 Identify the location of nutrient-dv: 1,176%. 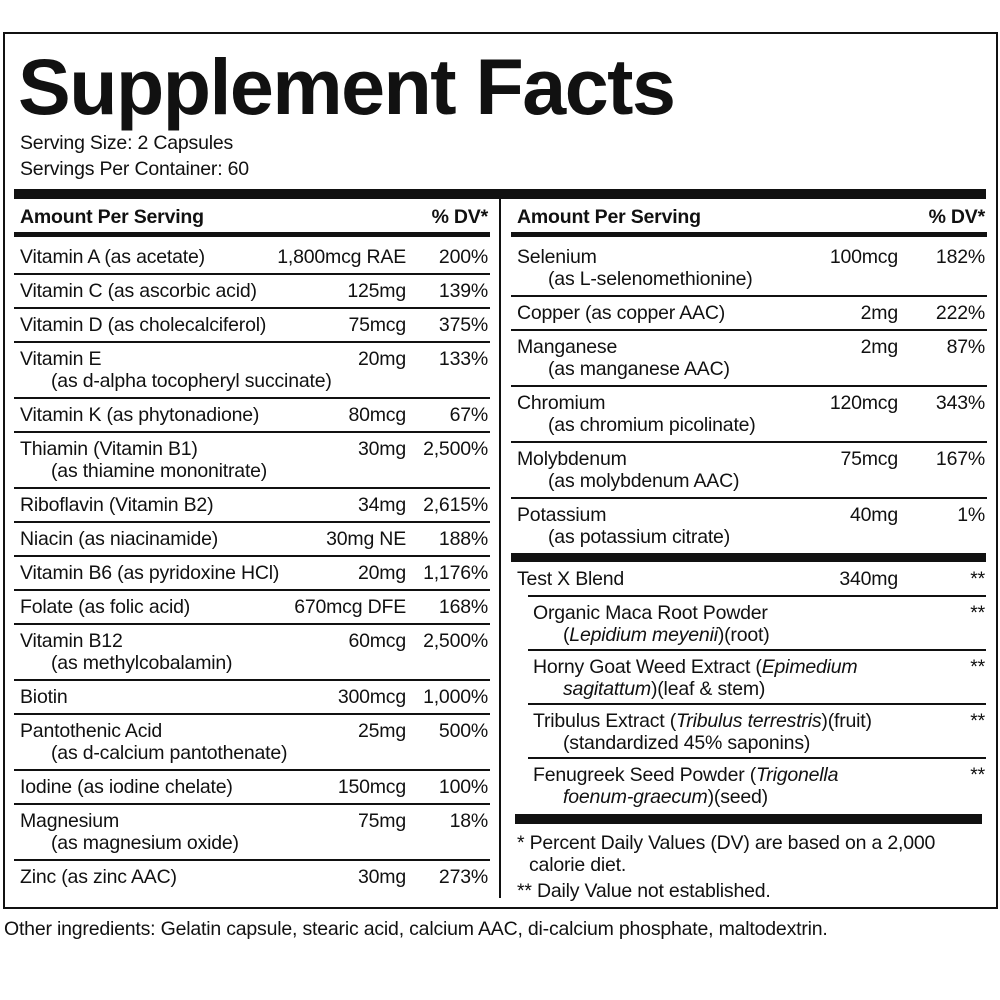
(455, 573).